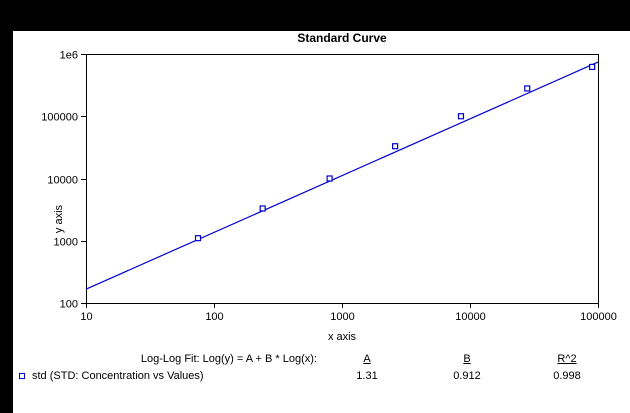  Describe the element at coordinates (228, 359) in the screenshot. I see `fit-equation-label: Log-Log Fit: Log(y) = A + B * Log(x):` at that location.